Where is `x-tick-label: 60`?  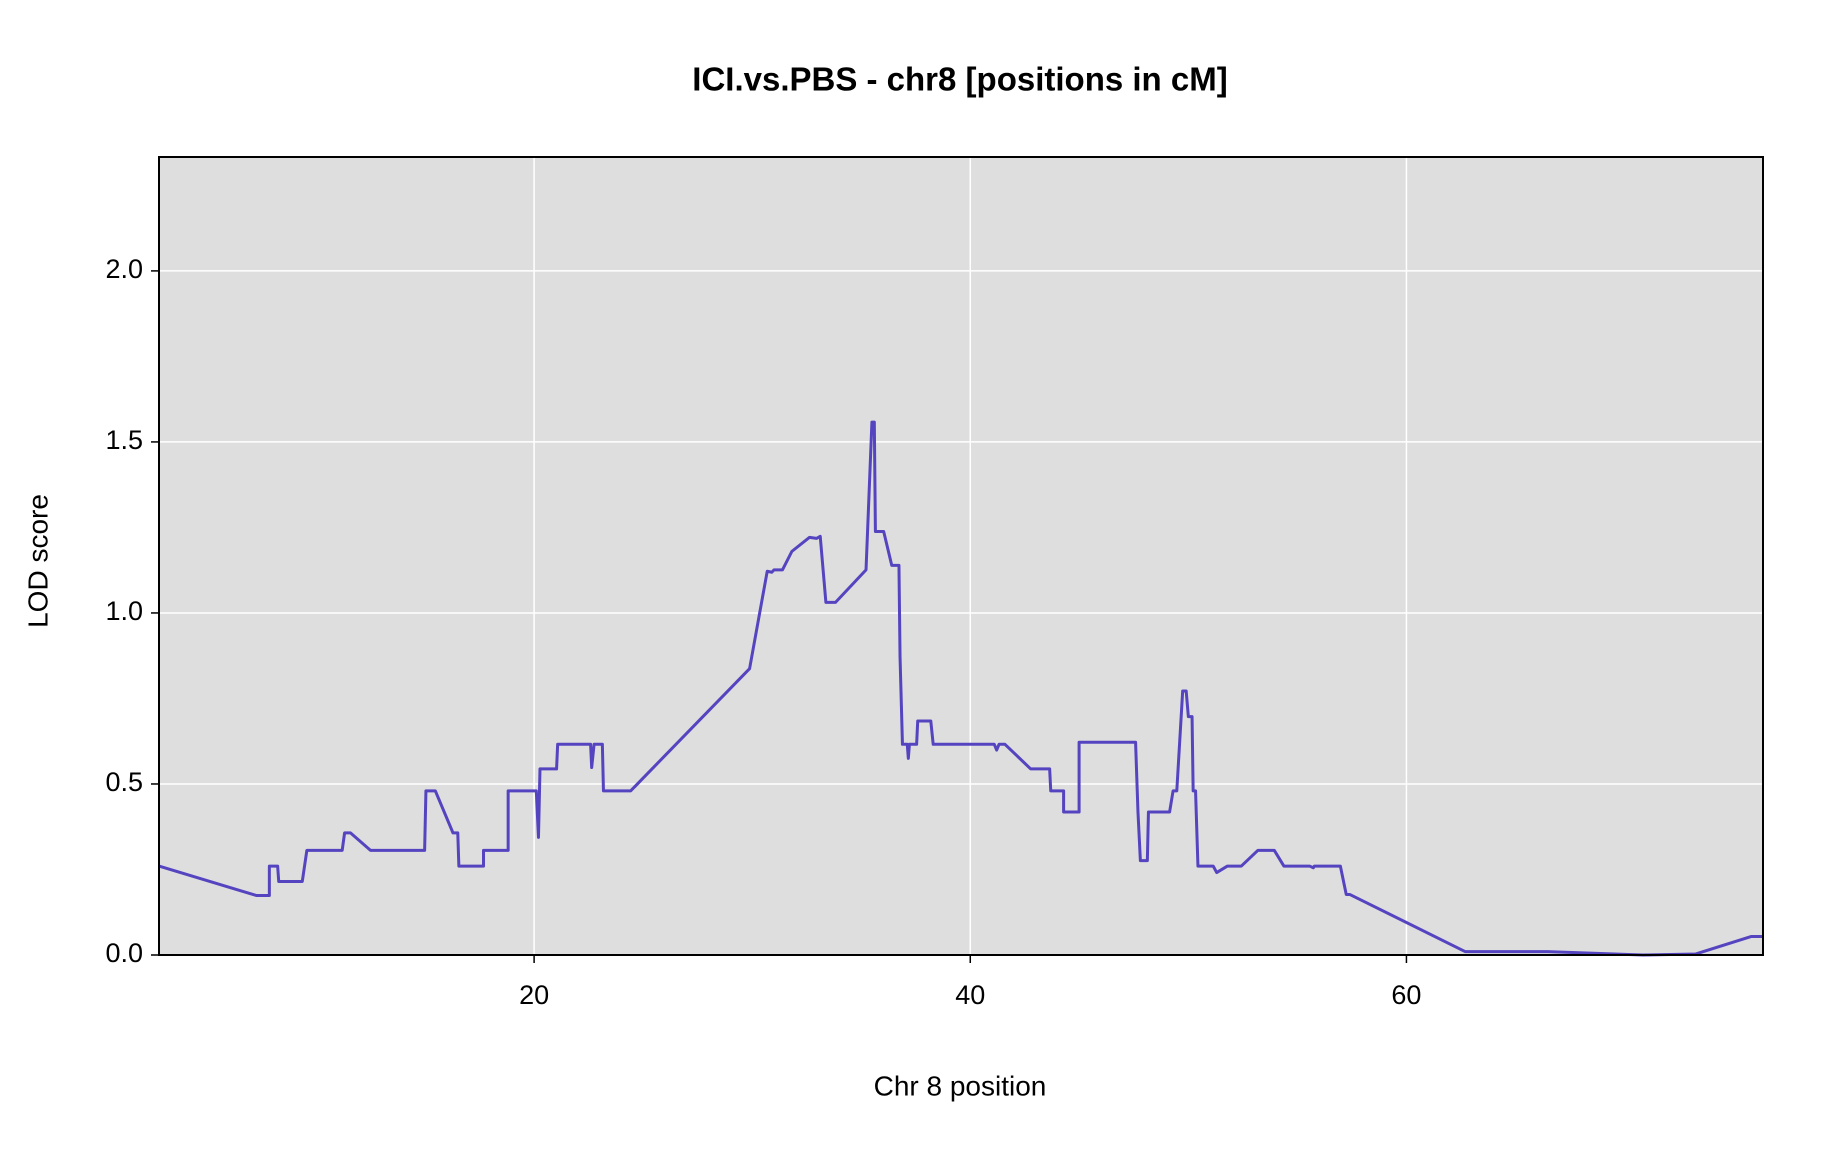
x-tick-label: 60 is located at coordinates (1406, 995).